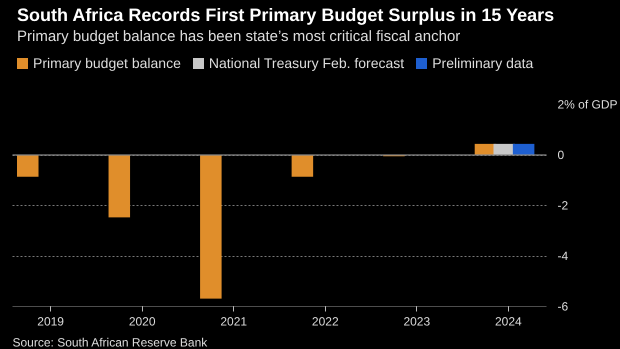  What do you see at coordinates (563, 205) in the screenshot?
I see `y-tick-label: -2` at bounding box center [563, 205].